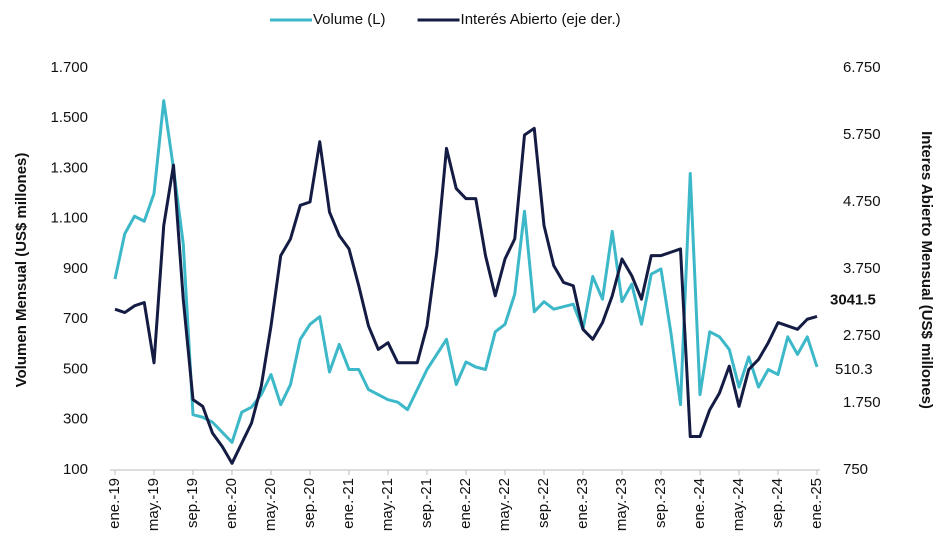  I want to click on x-tick-label: ene.-22, so click(465, 503).